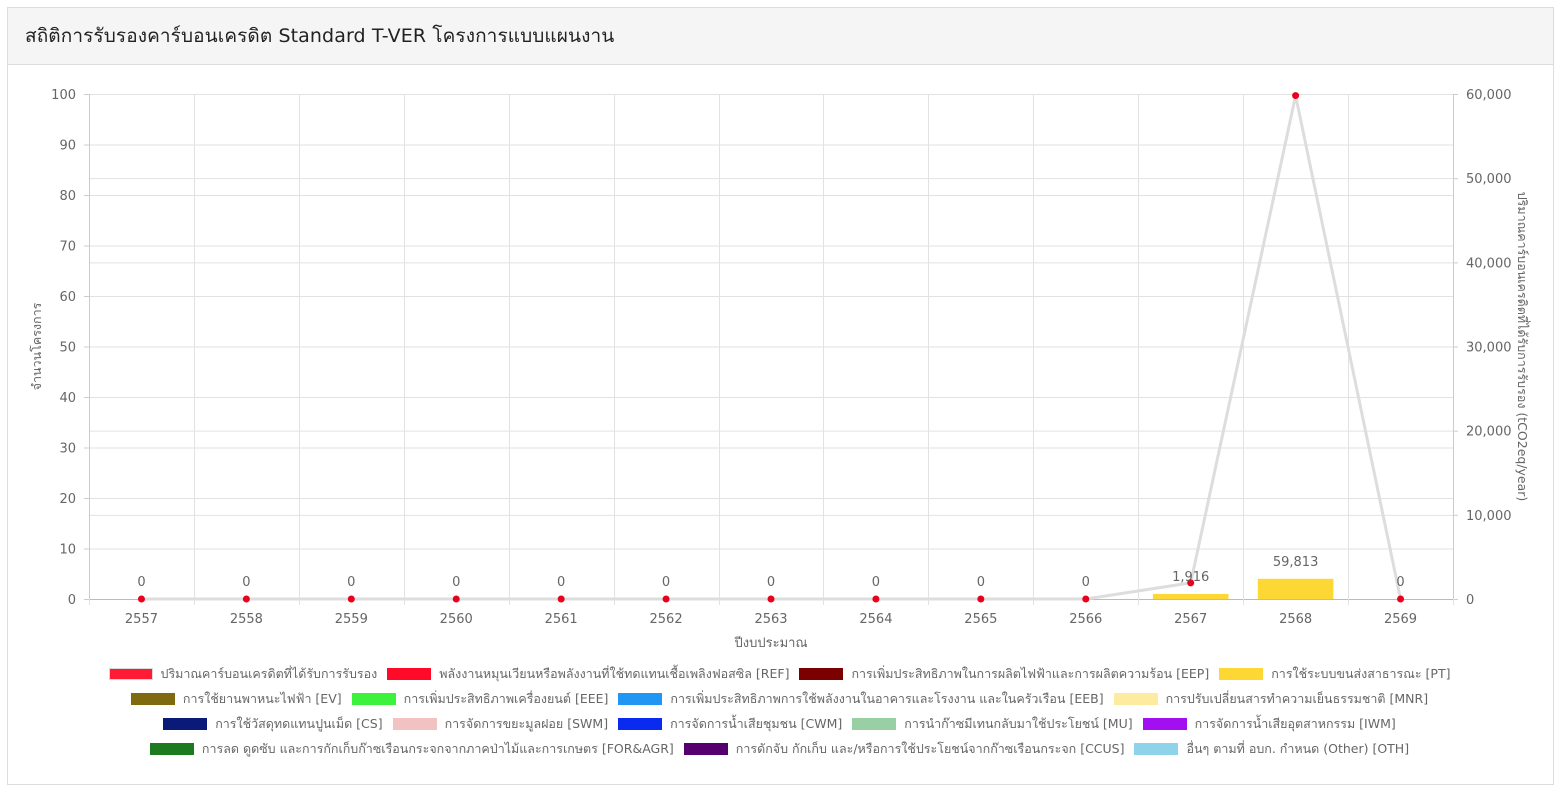 The width and height of the screenshot is (1559, 789). Describe the element at coordinates (992, 724) in the screenshot. I see `legend-item: การนำก๊าซมีเทนกลับมาใช้ประโยชน์ [MU]` at that location.